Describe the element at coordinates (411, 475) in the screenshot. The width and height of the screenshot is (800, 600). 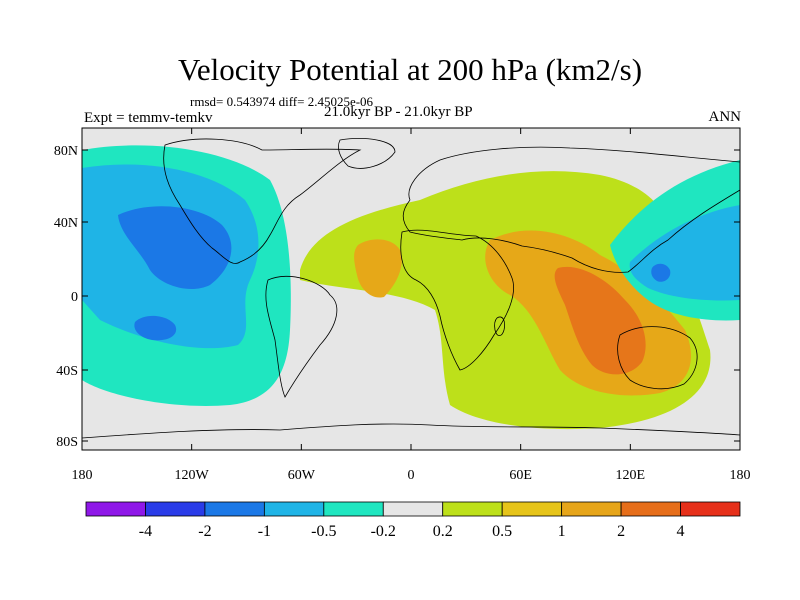
I see `lon-tick-label: 0` at that location.